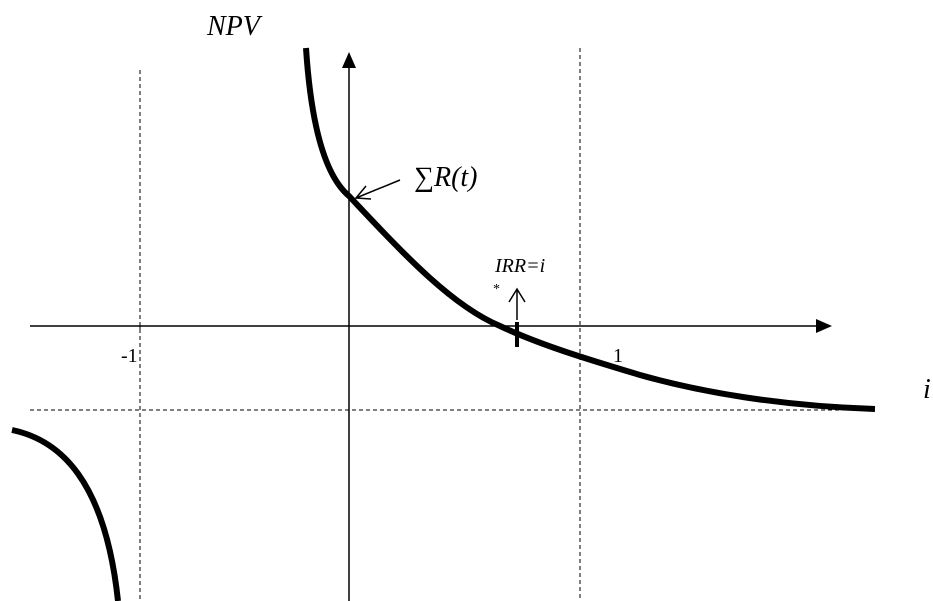 The width and height of the screenshot is (933, 601). What do you see at coordinates (618, 356) in the screenshot?
I see `tick-label-one: 1` at bounding box center [618, 356].